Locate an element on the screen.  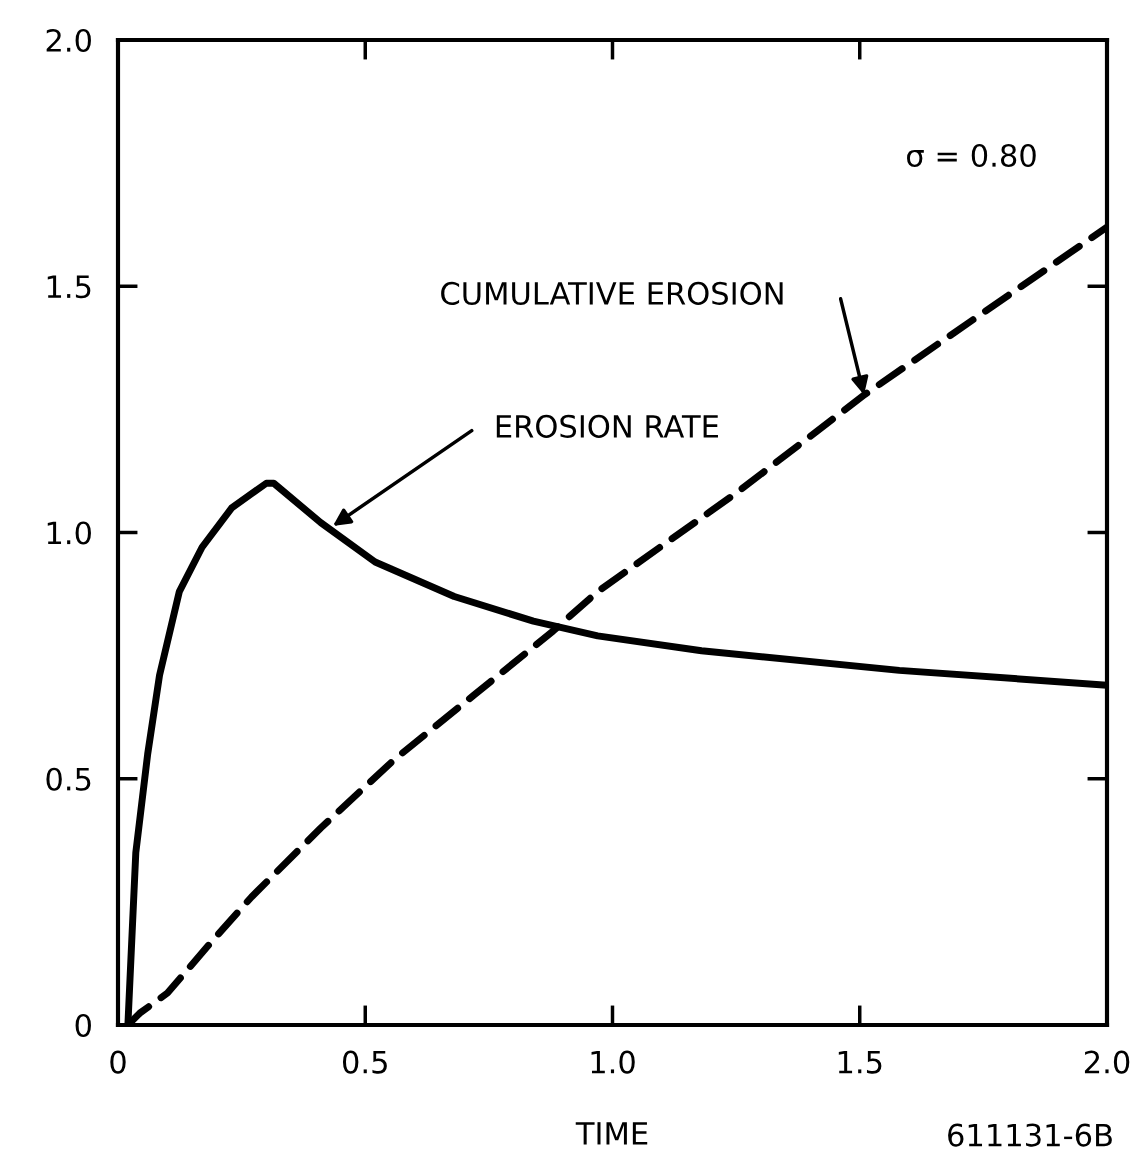
x-tick-label: 1.0 is located at coordinates (613, 1062).